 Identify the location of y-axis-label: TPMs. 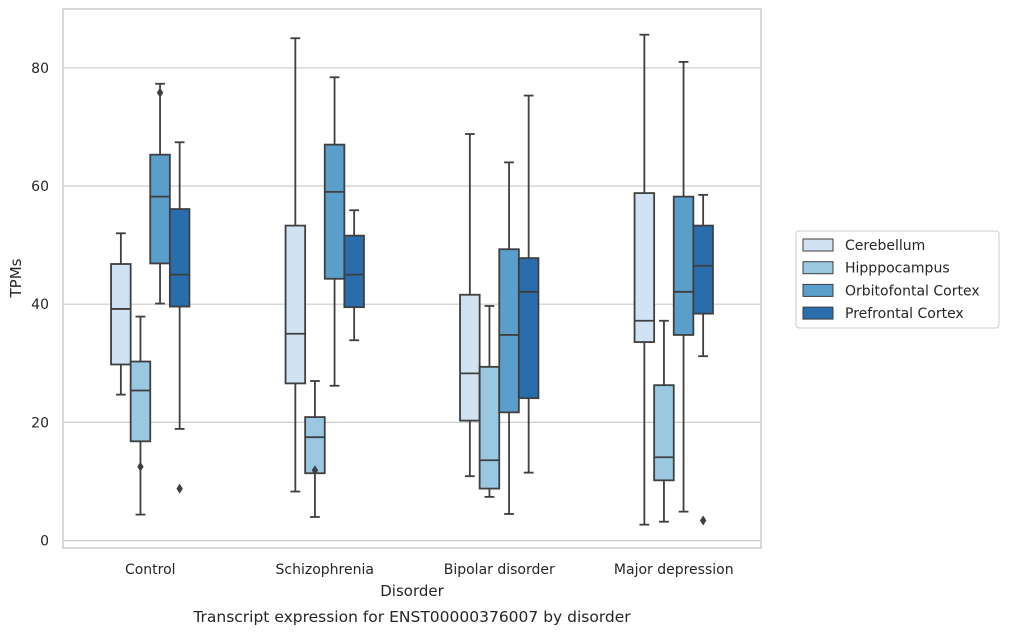
(16, 278).